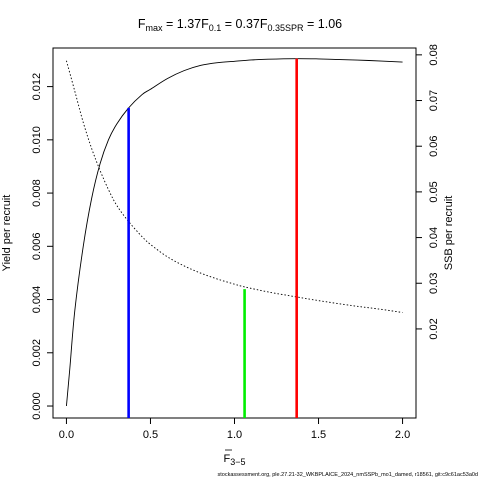  Describe the element at coordinates (264, 24) in the screenshot. I see `title-fspr-base: F` at that location.